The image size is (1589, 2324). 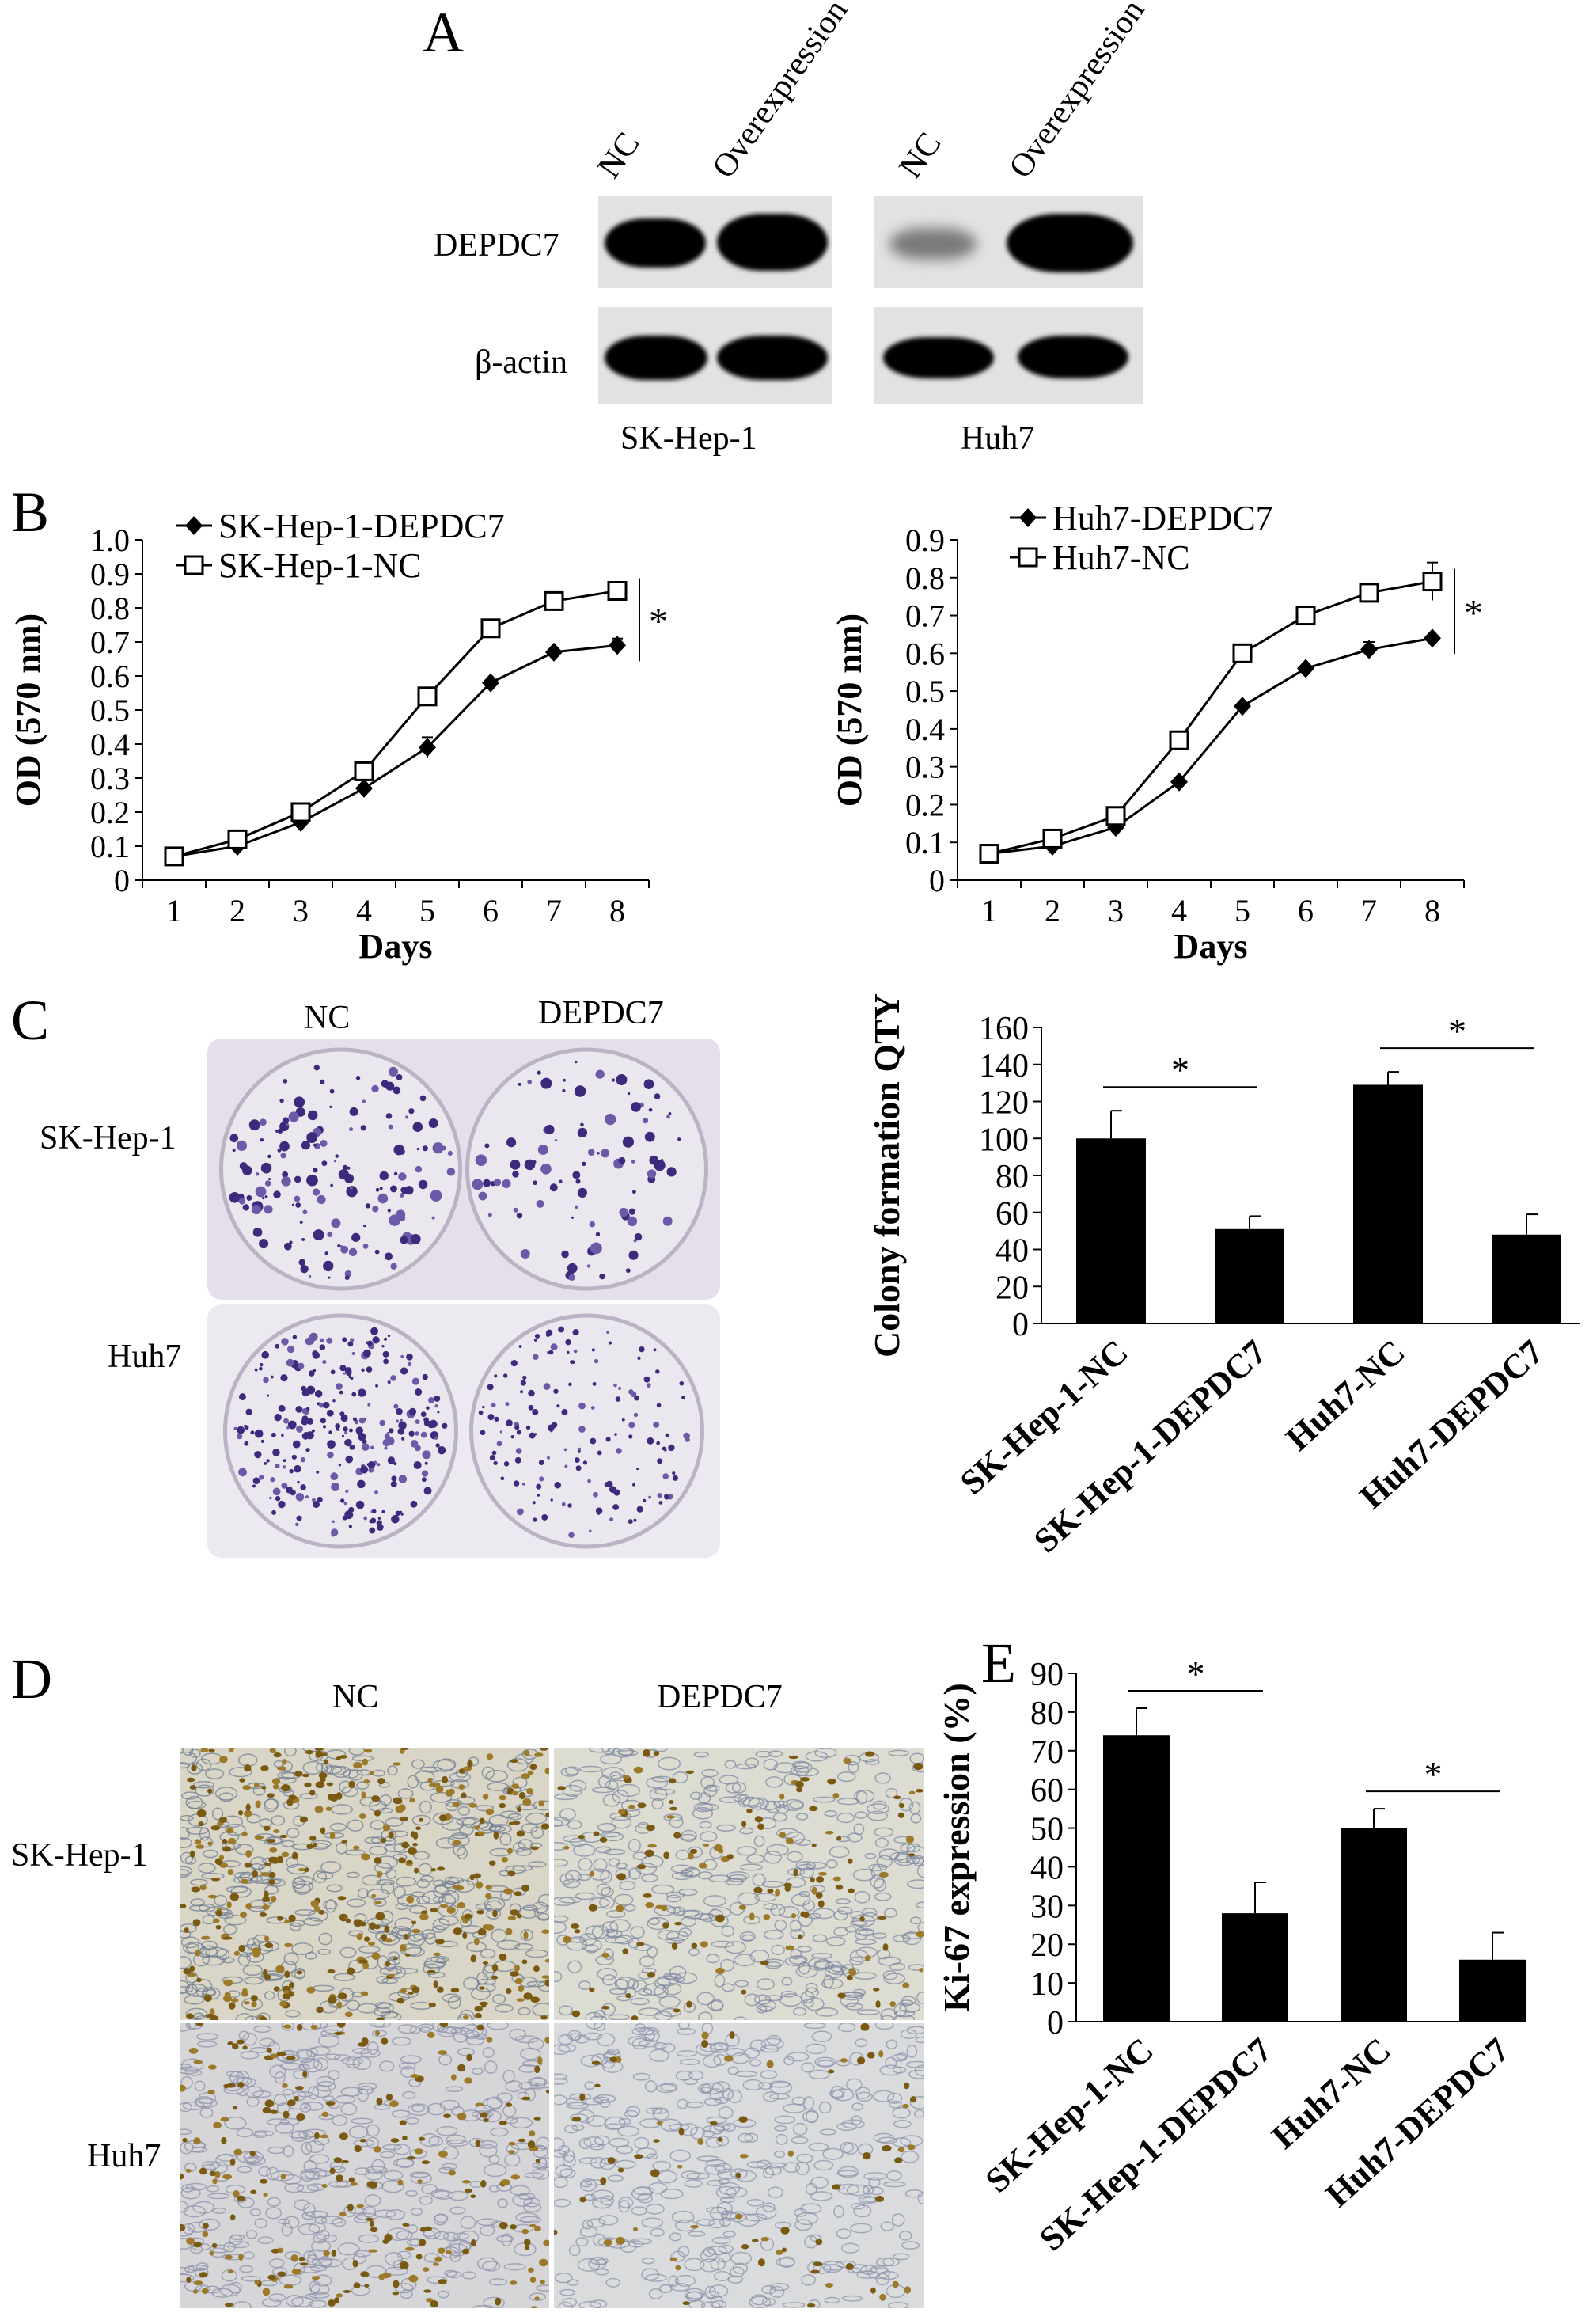 What do you see at coordinates (365, 1884) in the screenshot?
I see `ki67-micrograph-skhep1-nc` at bounding box center [365, 1884].